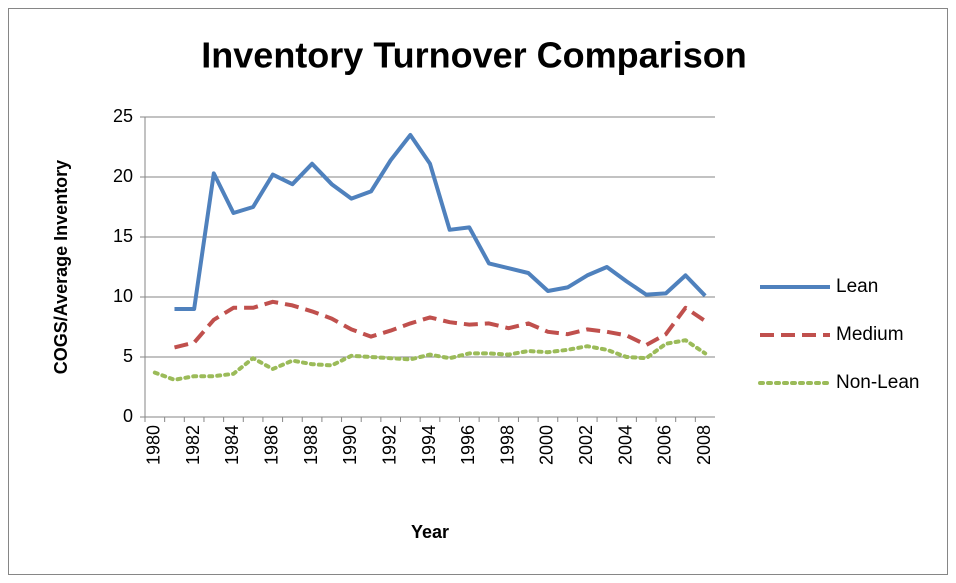 The image size is (956, 583). Describe the element at coordinates (870, 334) in the screenshot. I see `legend-label: Medium` at that location.